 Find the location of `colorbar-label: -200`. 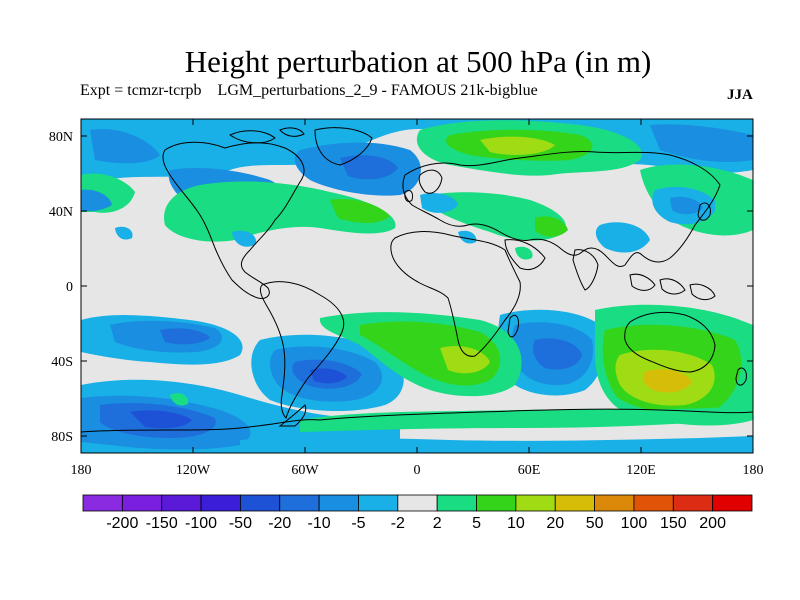

colorbar-label: -200 is located at coordinates (122, 523).